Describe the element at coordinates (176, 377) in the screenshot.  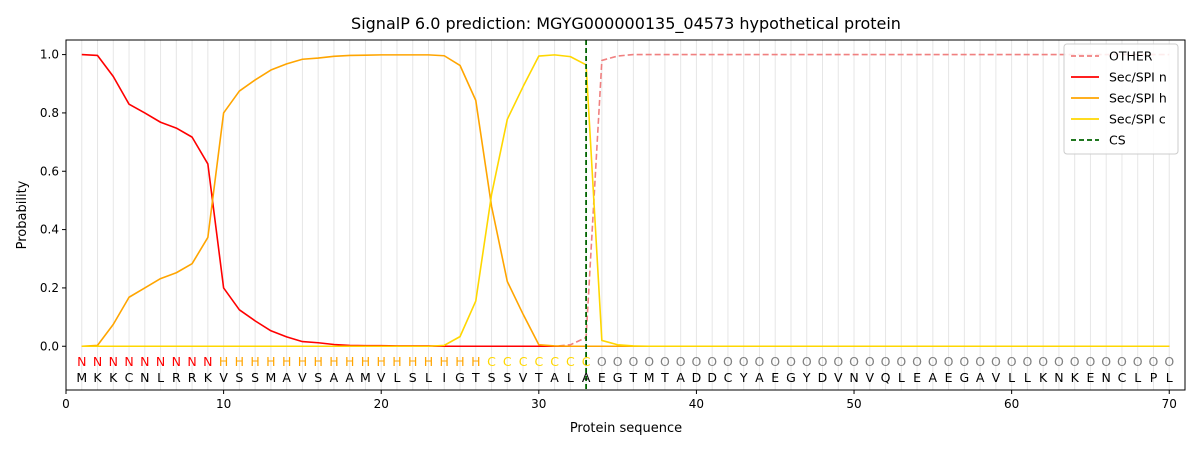
I see `residue-letter: R` at that location.